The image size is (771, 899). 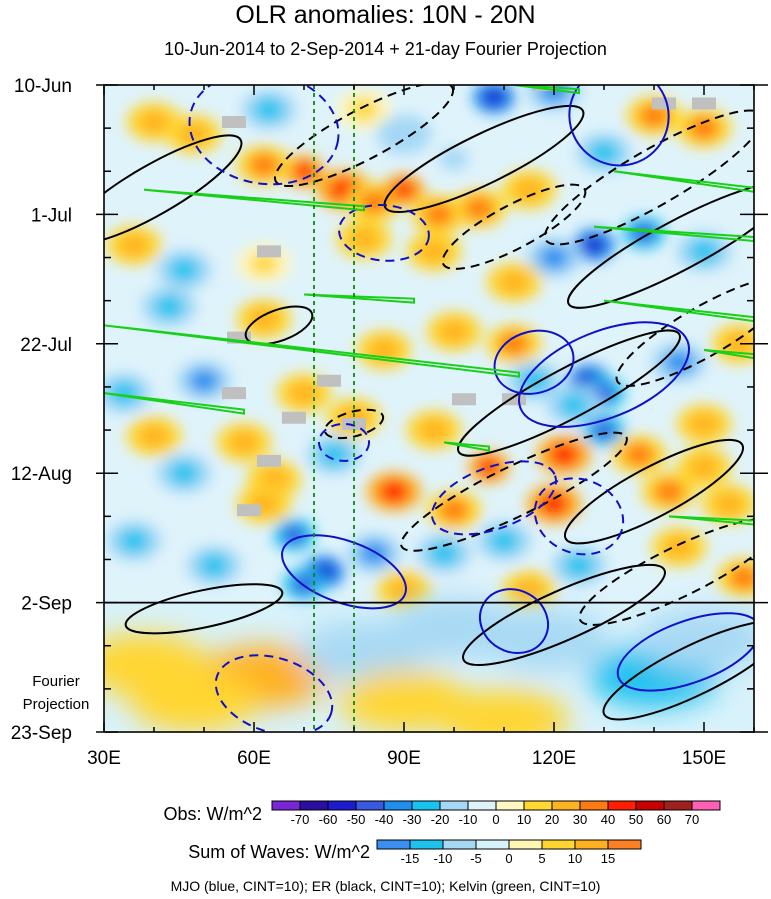 What do you see at coordinates (254, 758) in the screenshot?
I see `x-tick-label: 60E` at bounding box center [254, 758].